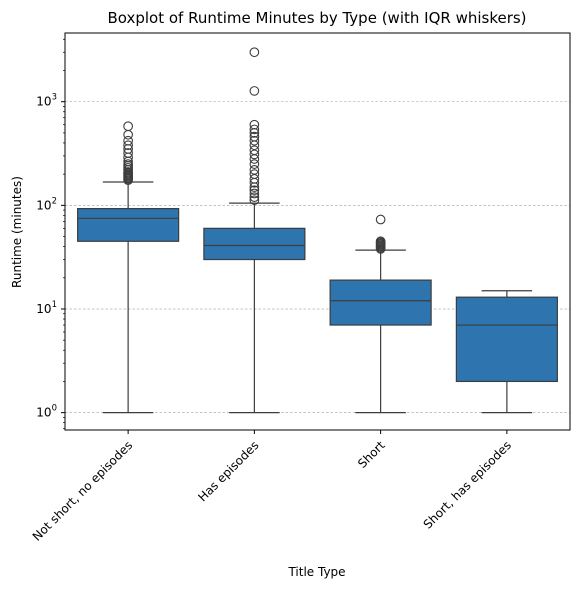 The width and height of the screenshot is (580, 590). What do you see at coordinates (17, 232) in the screenshot?
I see `y-axis-label: Runtime (minutes)` at bounding box center [17, 232].